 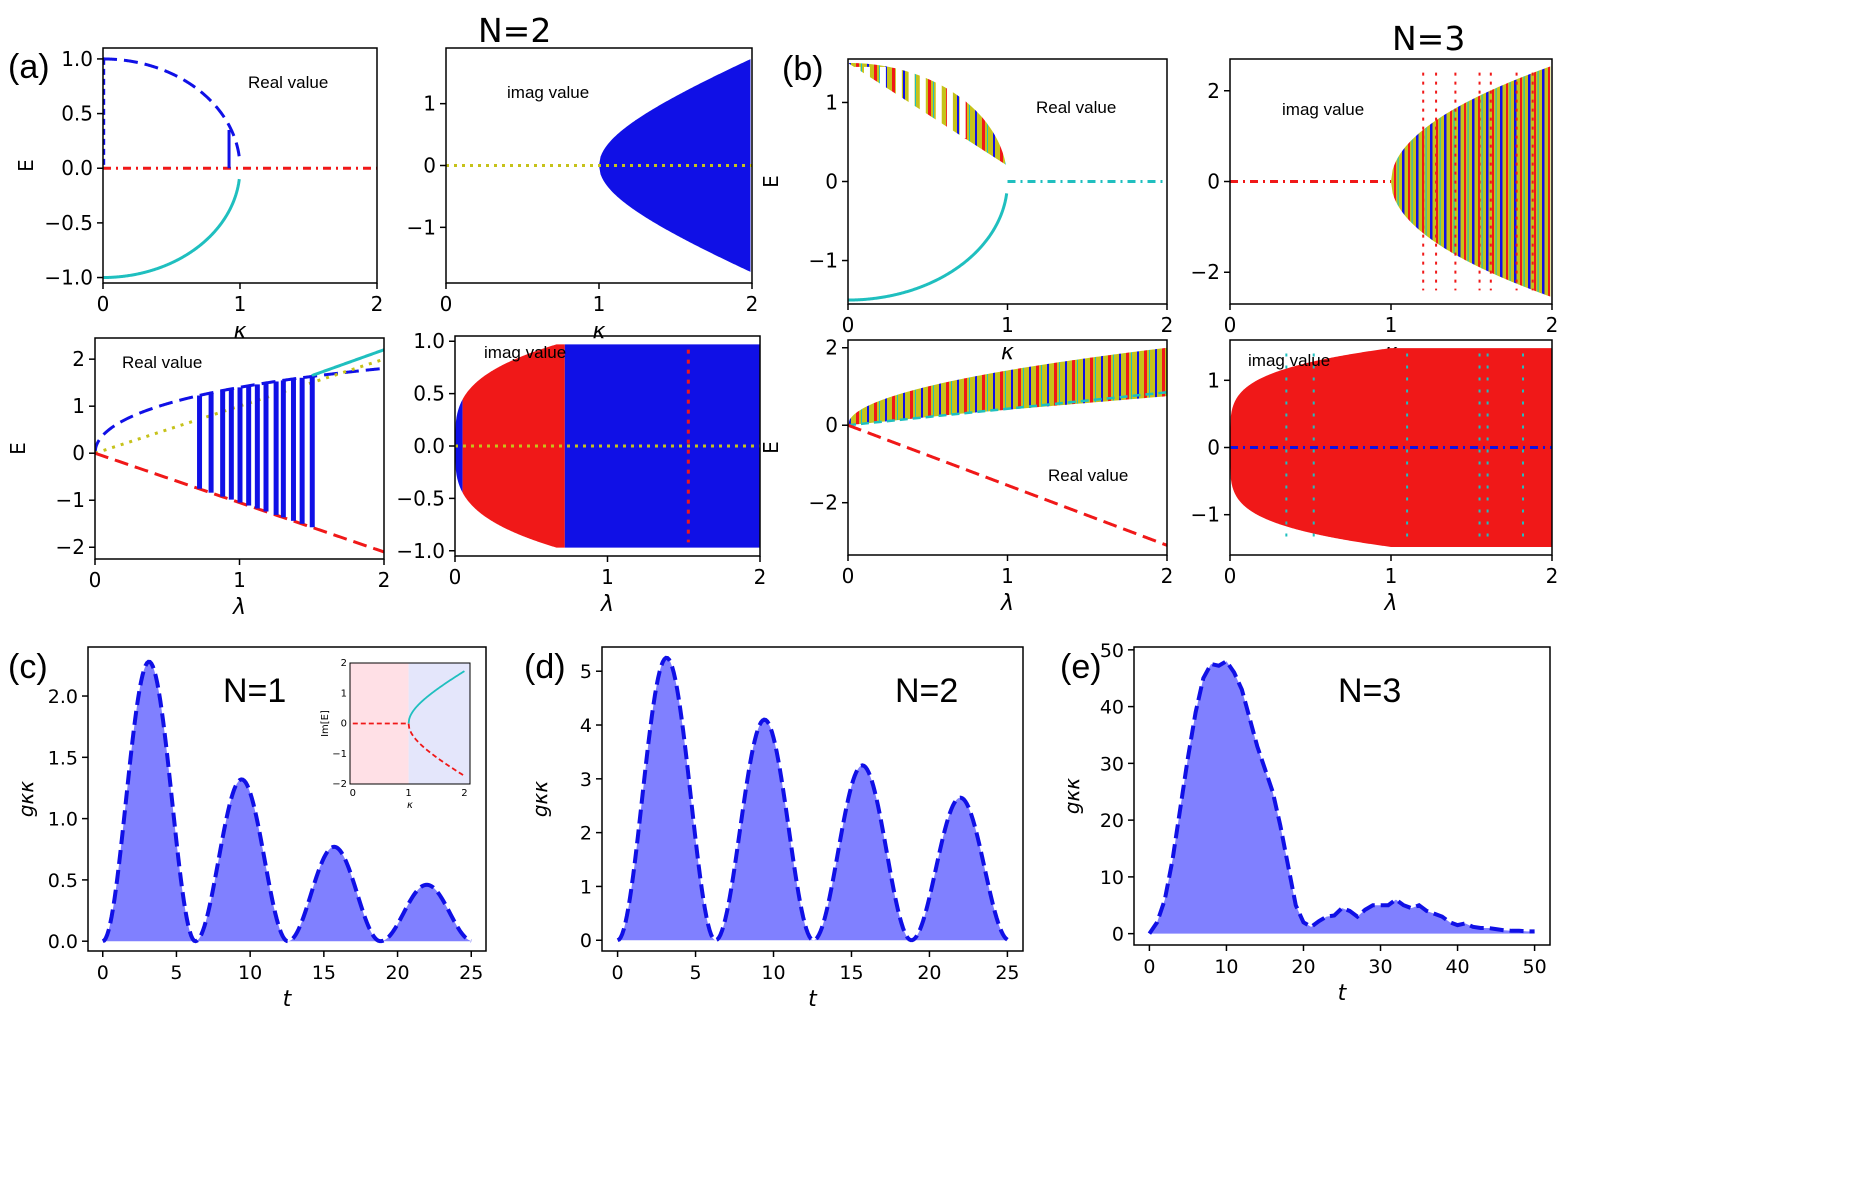 What do you see at coordinates (1457, 967) in the screenshot?
I see `x-tick-label: 40` at bounding box center [1457, 967].